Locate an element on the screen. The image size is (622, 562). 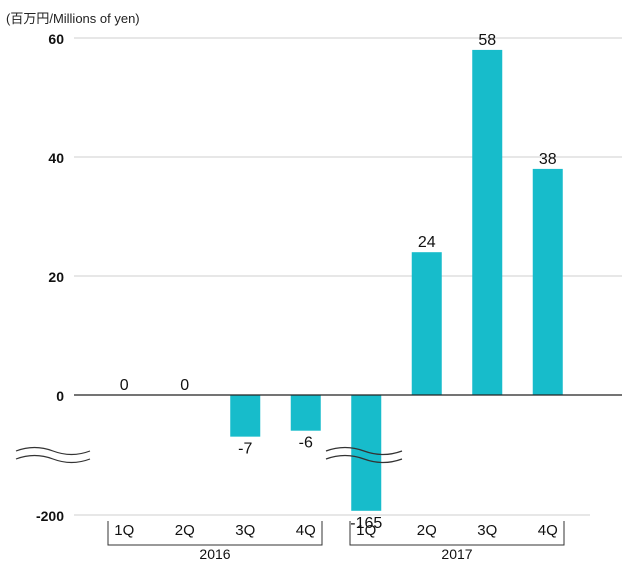
y-tick-label: 0 is located at coordinates (60, 396).